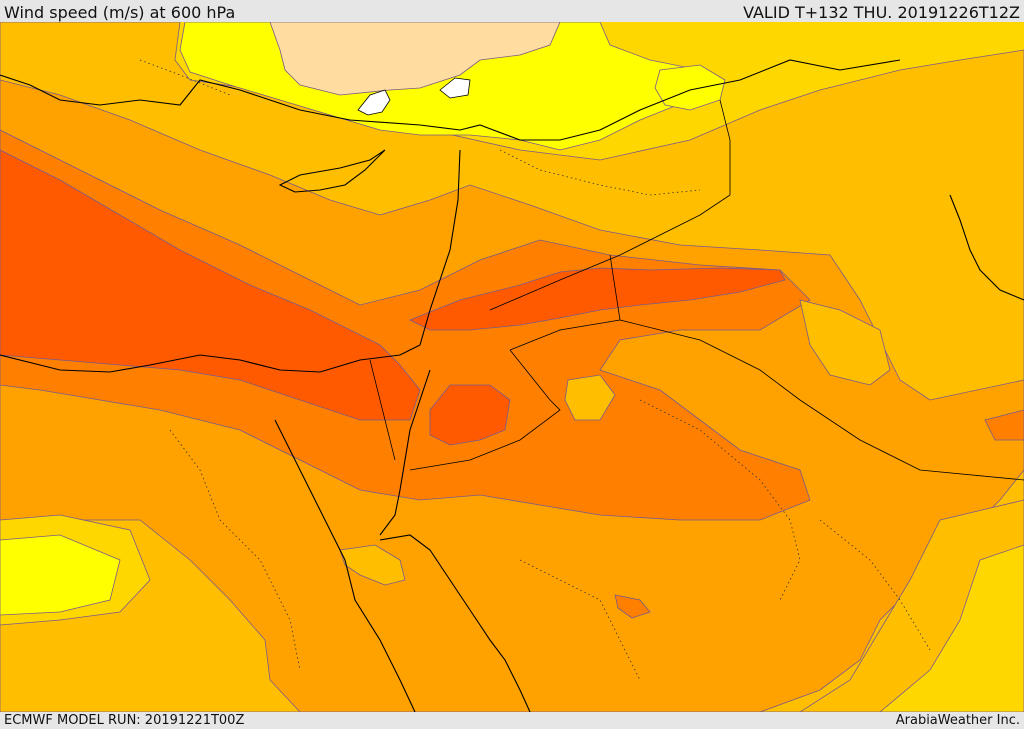 The image size is (1024, 729). What do you see at coordinates (690, 87) in the screenshot?
I see `band-5-10-ne` at bounding box center [690, 87].